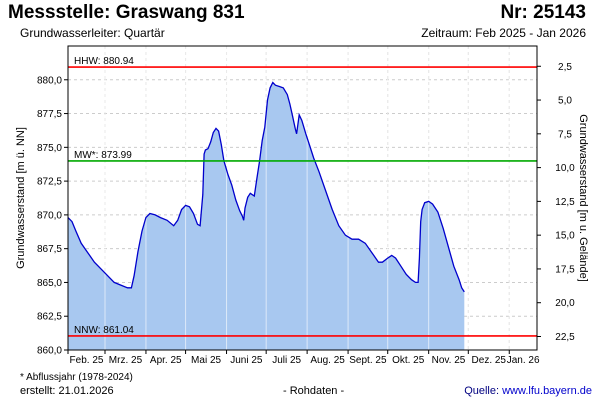 The image size is (600, 400). I want to click on footnote: * Abflussjahr (1978-2024), so click(76, 377).